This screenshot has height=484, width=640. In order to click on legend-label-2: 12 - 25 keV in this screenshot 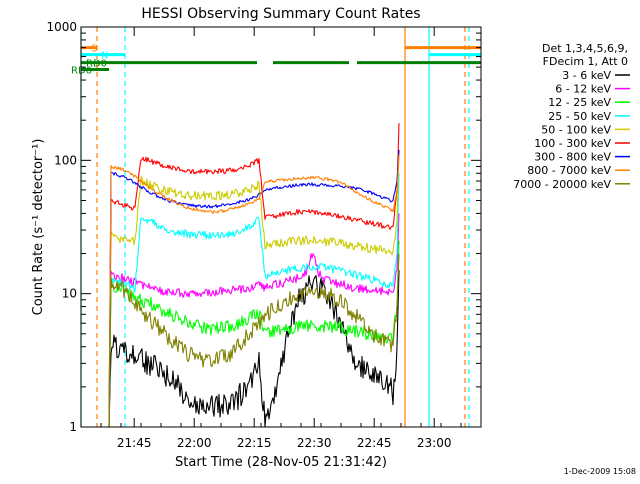, I will do `click(579, 102)`.